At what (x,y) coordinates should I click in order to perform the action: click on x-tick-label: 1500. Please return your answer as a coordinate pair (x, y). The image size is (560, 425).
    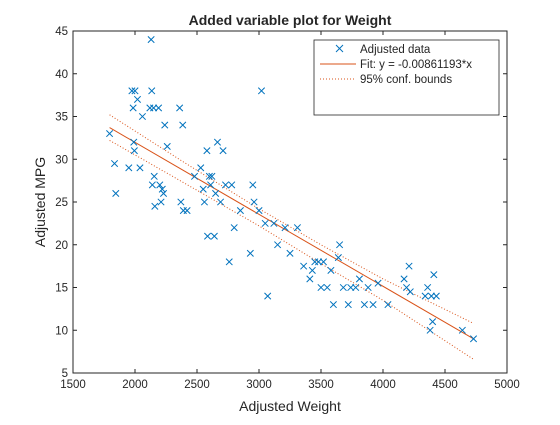
    Looking at the image, I should click on (73, 385).